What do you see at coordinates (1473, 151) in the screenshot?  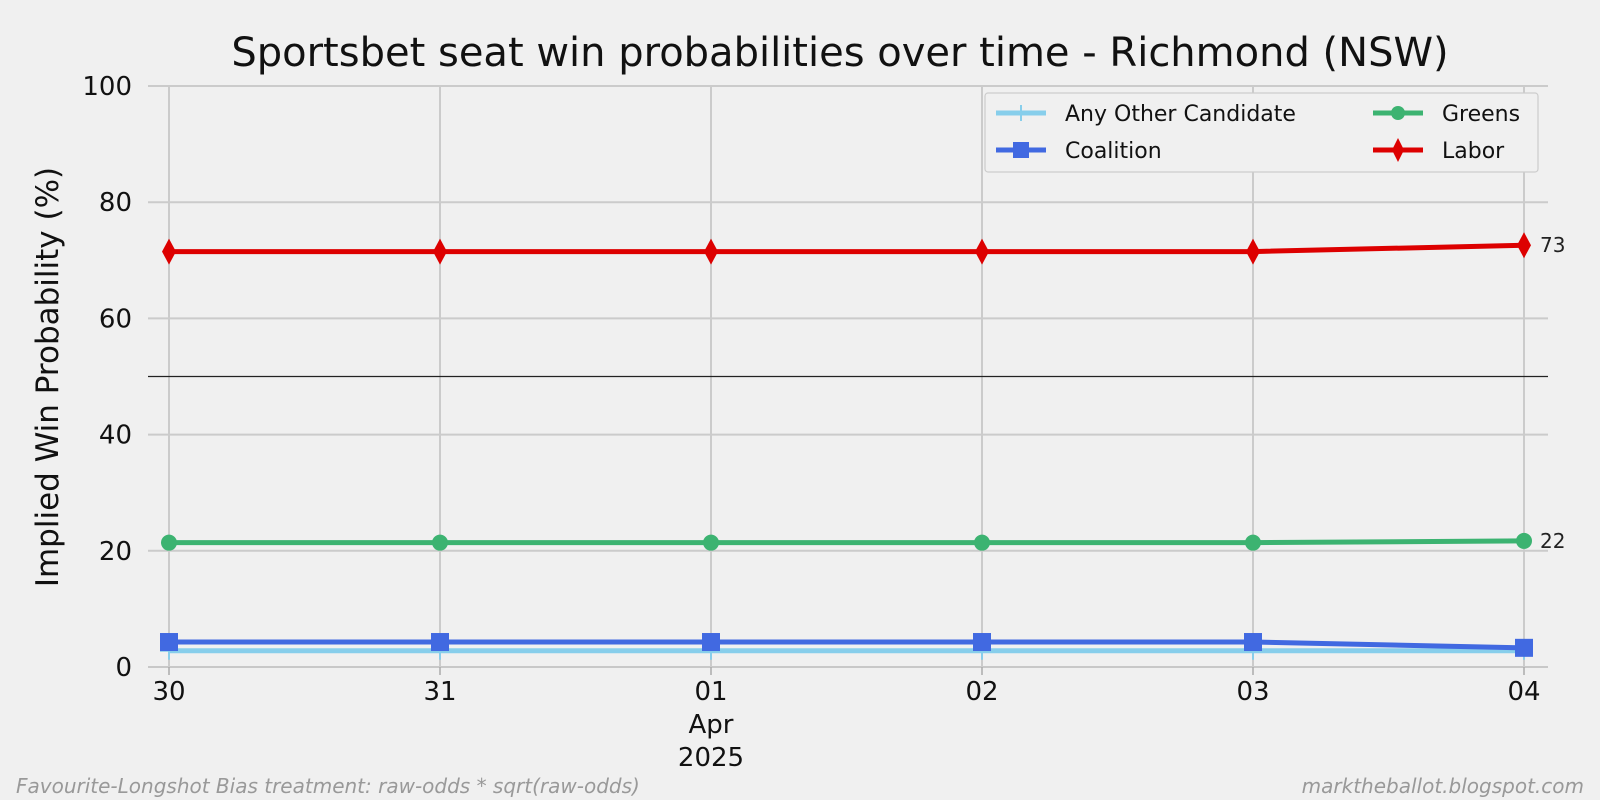 I see `legend-label: Labor` at bounding box center [1473, 151].